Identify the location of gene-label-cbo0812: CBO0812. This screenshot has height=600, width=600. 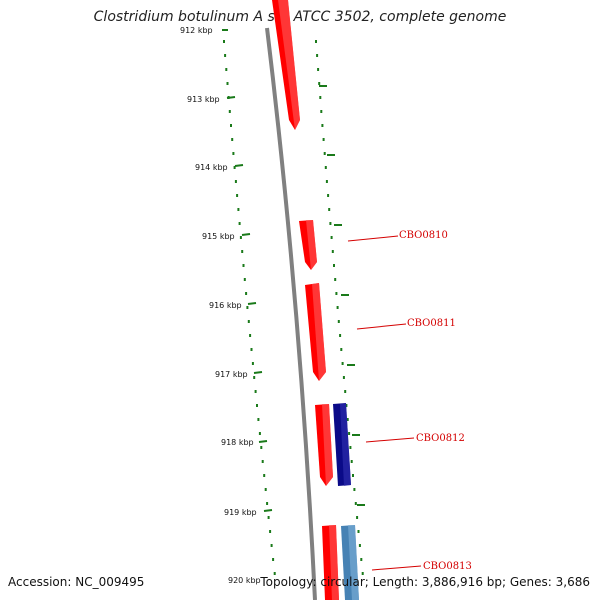
(440, 438).